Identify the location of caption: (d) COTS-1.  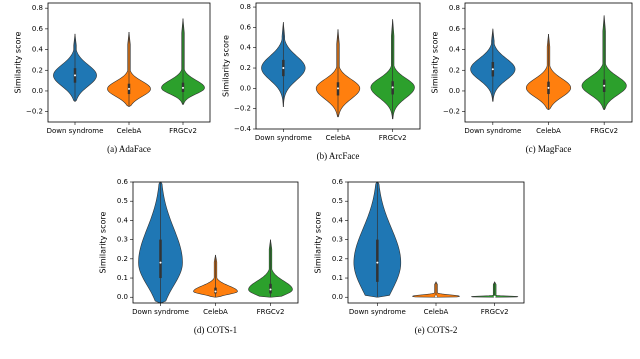
(215, 330).